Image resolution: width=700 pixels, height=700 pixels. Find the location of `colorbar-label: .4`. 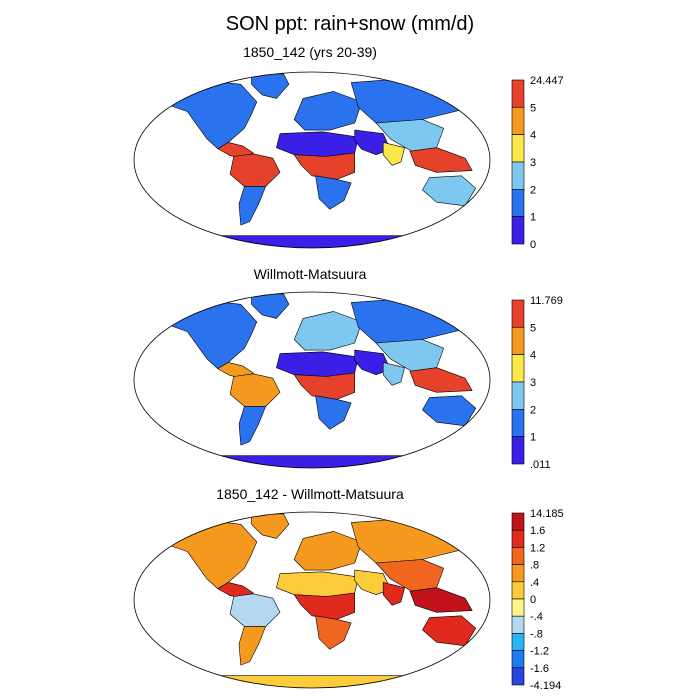

colorbar-label: .4 is located at coordinates (534, 583).